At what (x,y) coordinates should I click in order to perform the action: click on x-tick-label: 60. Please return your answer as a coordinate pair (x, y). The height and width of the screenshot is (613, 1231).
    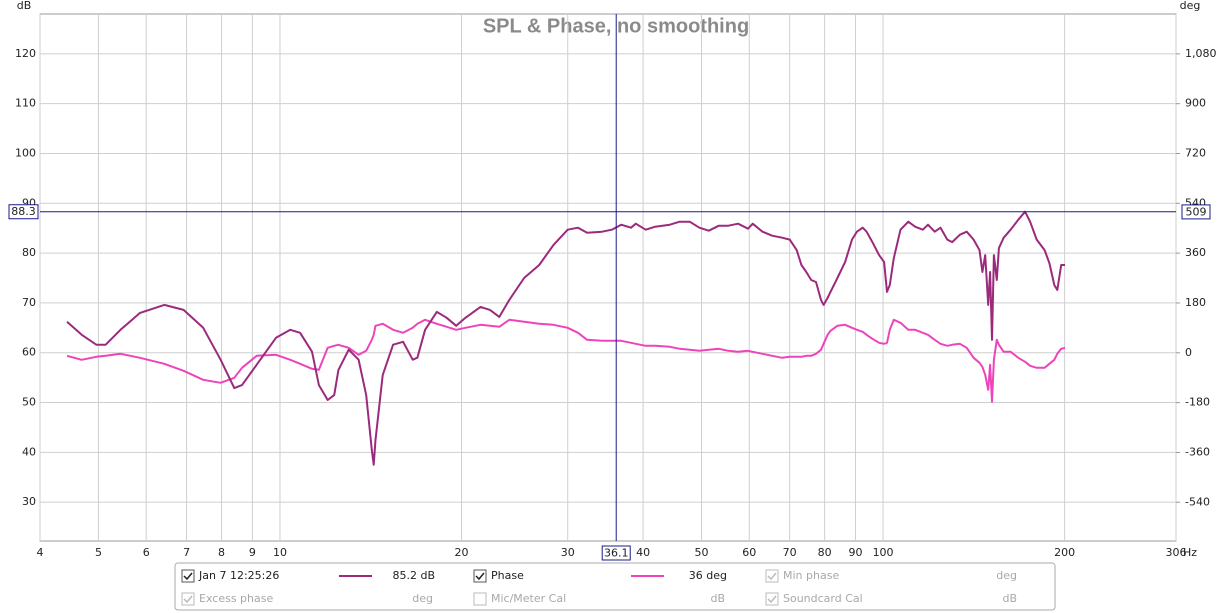
    Looking at the image, I should click on (749, 552).